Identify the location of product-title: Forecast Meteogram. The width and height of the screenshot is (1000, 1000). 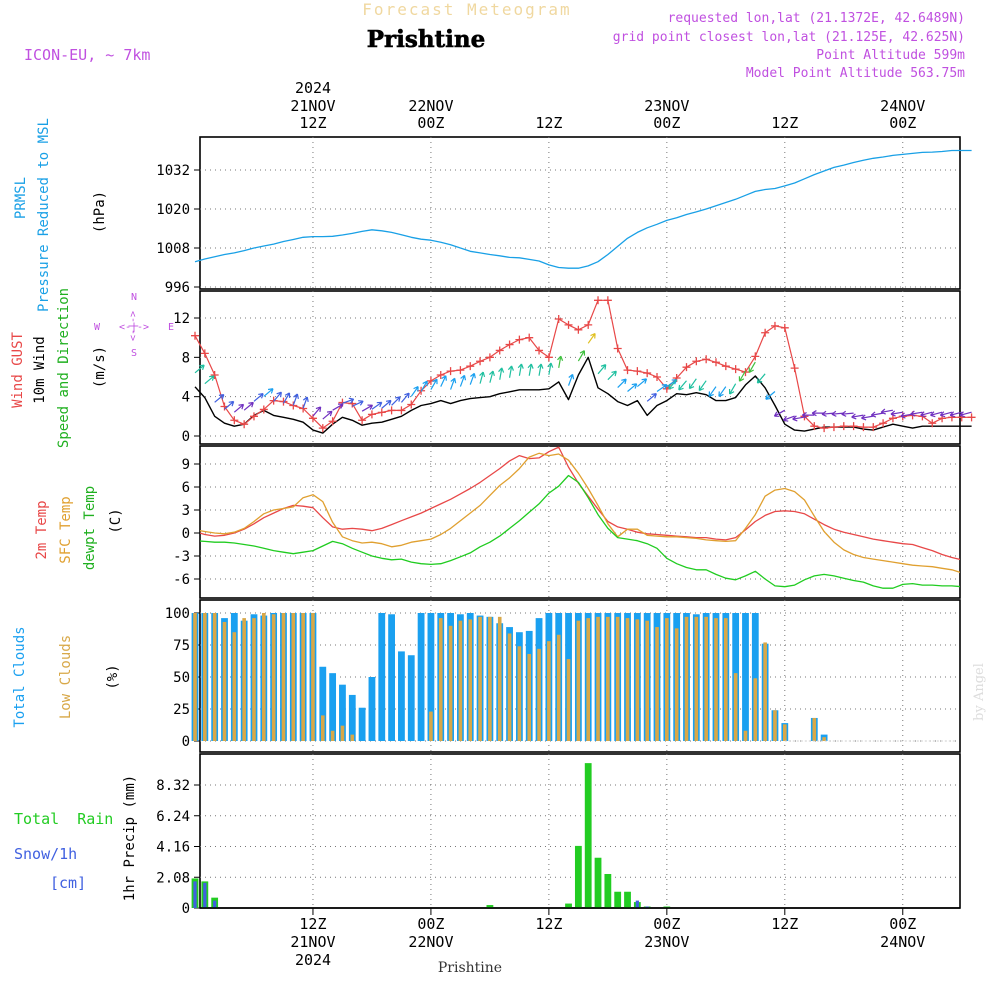
(466, 9).